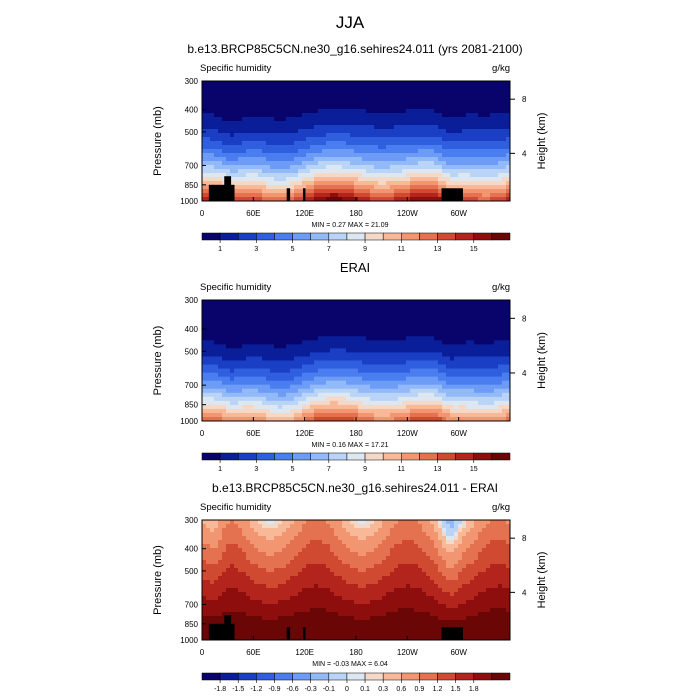 Image resolution: width=700 pixels, height=700 pixels. I want to click on y-tick-label: 1000, so click(189, 421).